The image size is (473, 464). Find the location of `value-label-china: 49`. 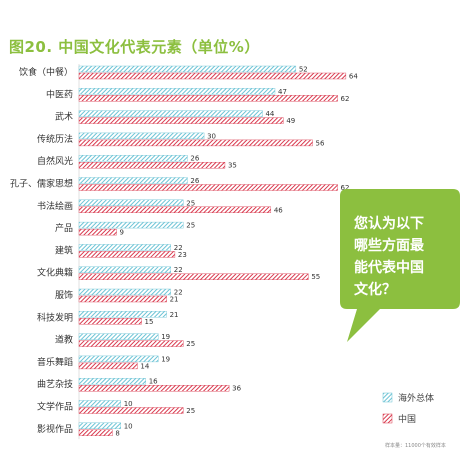

value-label-china: 49 is located at coordinates (290, 121).